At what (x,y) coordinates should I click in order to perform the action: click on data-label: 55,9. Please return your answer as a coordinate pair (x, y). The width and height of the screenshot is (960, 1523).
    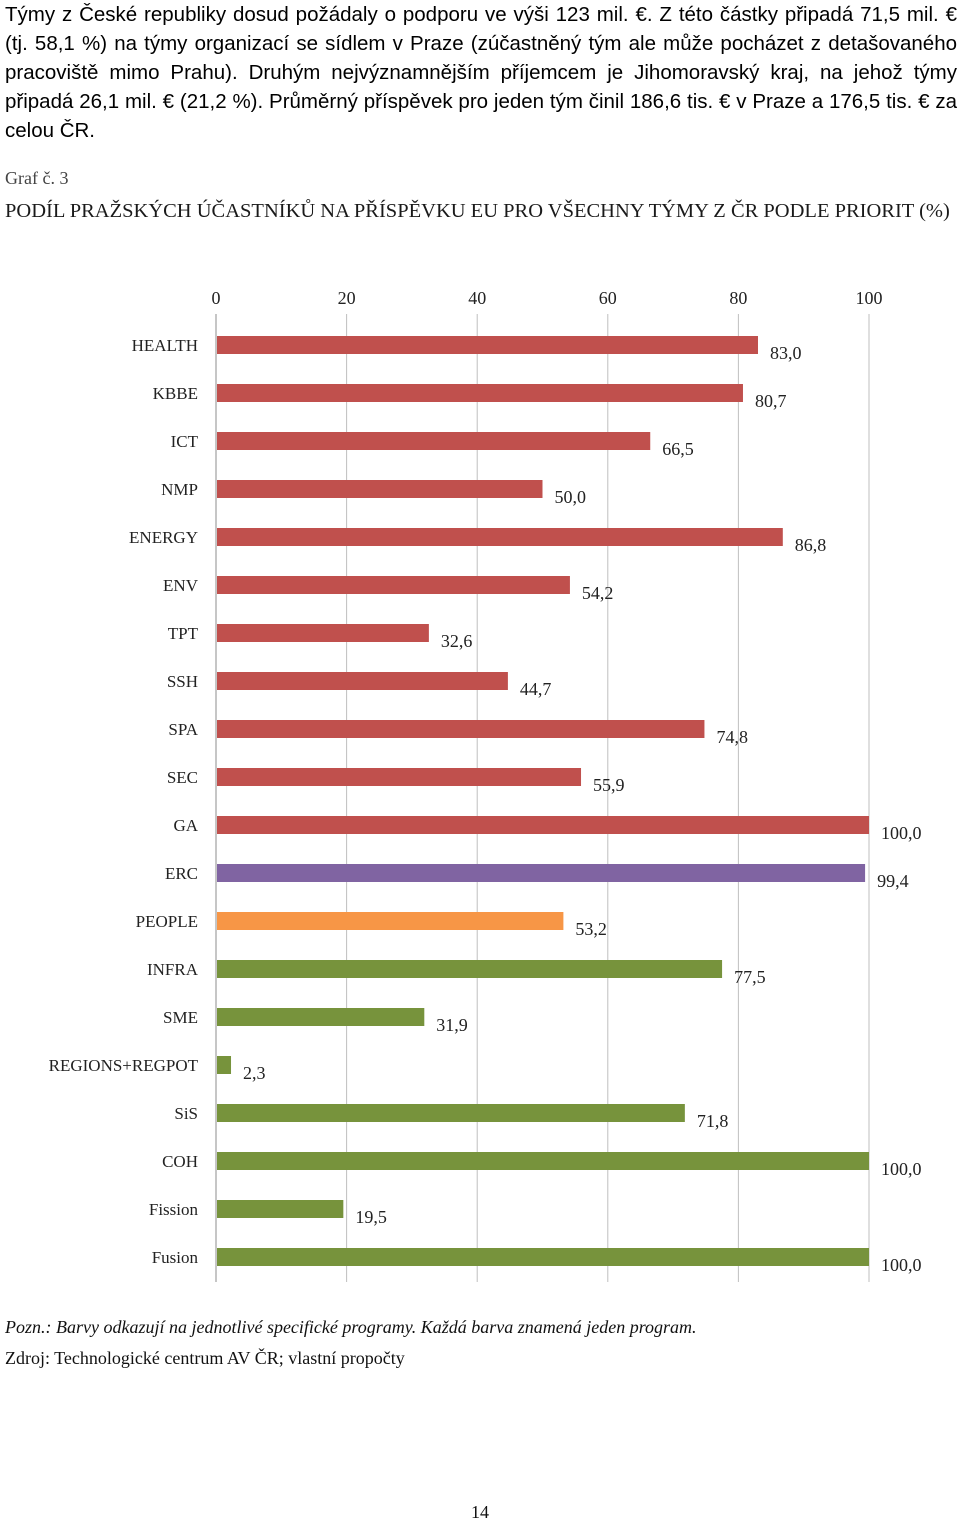
    Looking at the image, I should click on (609, 785).